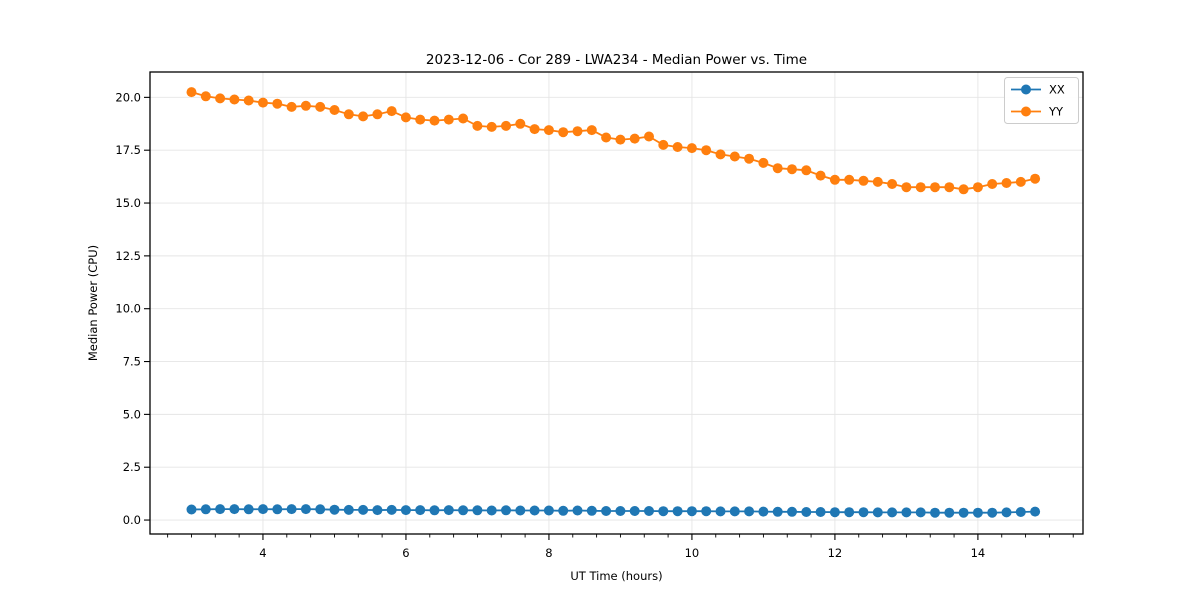 Image resolution: width=1200 pixels, height=604 pixels. Describe the element at coordinates (93, 303) in the screenshot. I see `y-axis-label: Median Power (CPU)` at that location.